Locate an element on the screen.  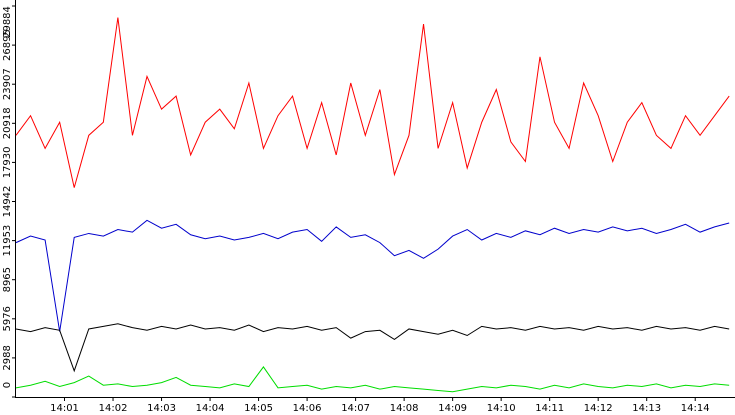
x-tick-label: 14:04 is located at coordinates (210, 408).